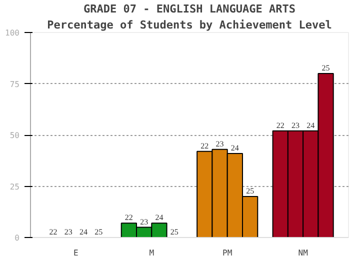 The image size is (360, 260). What do you see at coordinates (151, 253) in the screenshot?
I see `x-tick-label: M` at bounding box center [151, 253].